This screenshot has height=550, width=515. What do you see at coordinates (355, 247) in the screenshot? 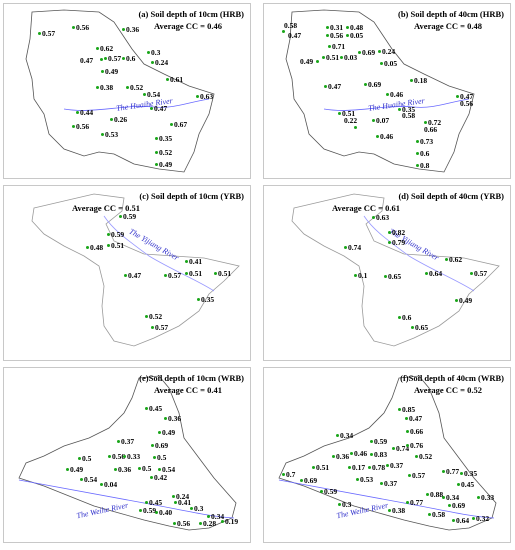
I see `station-value: 0.74` at bounding box center [355, 247].